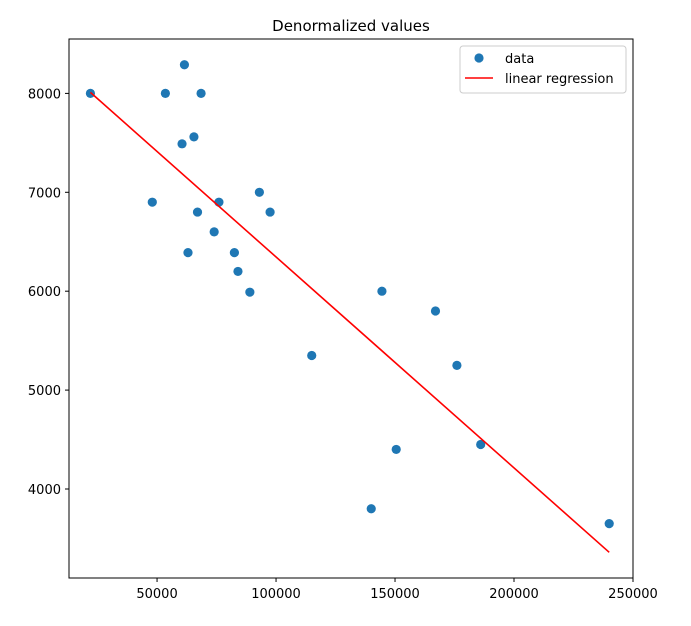 The height and width of the screenshot is (626, 691). Describe the element at coordinates (44, 391) in the screenshot. I see `y-tick-label: 5000` at that location.